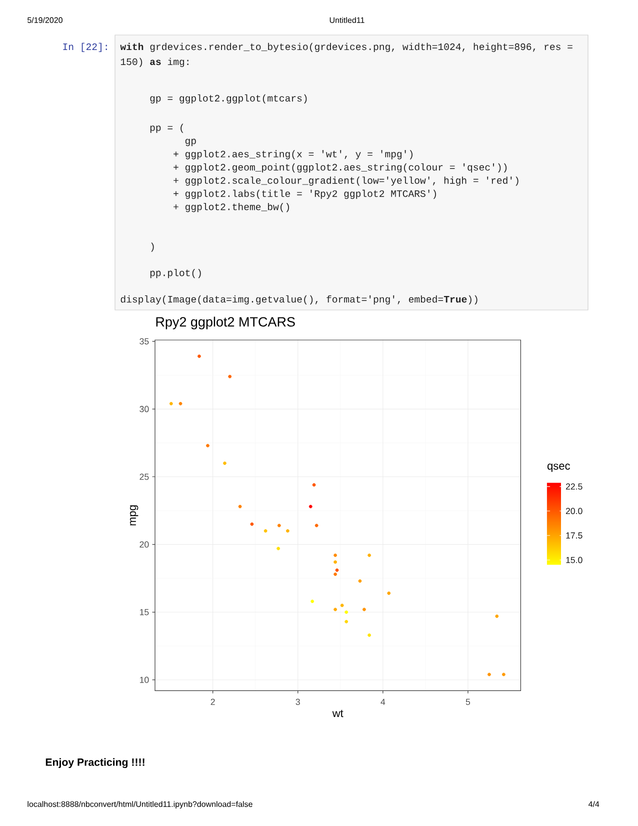 This screenshot has width=638, height=826. I want to click on text: 150) as img:, so click(154, 63).